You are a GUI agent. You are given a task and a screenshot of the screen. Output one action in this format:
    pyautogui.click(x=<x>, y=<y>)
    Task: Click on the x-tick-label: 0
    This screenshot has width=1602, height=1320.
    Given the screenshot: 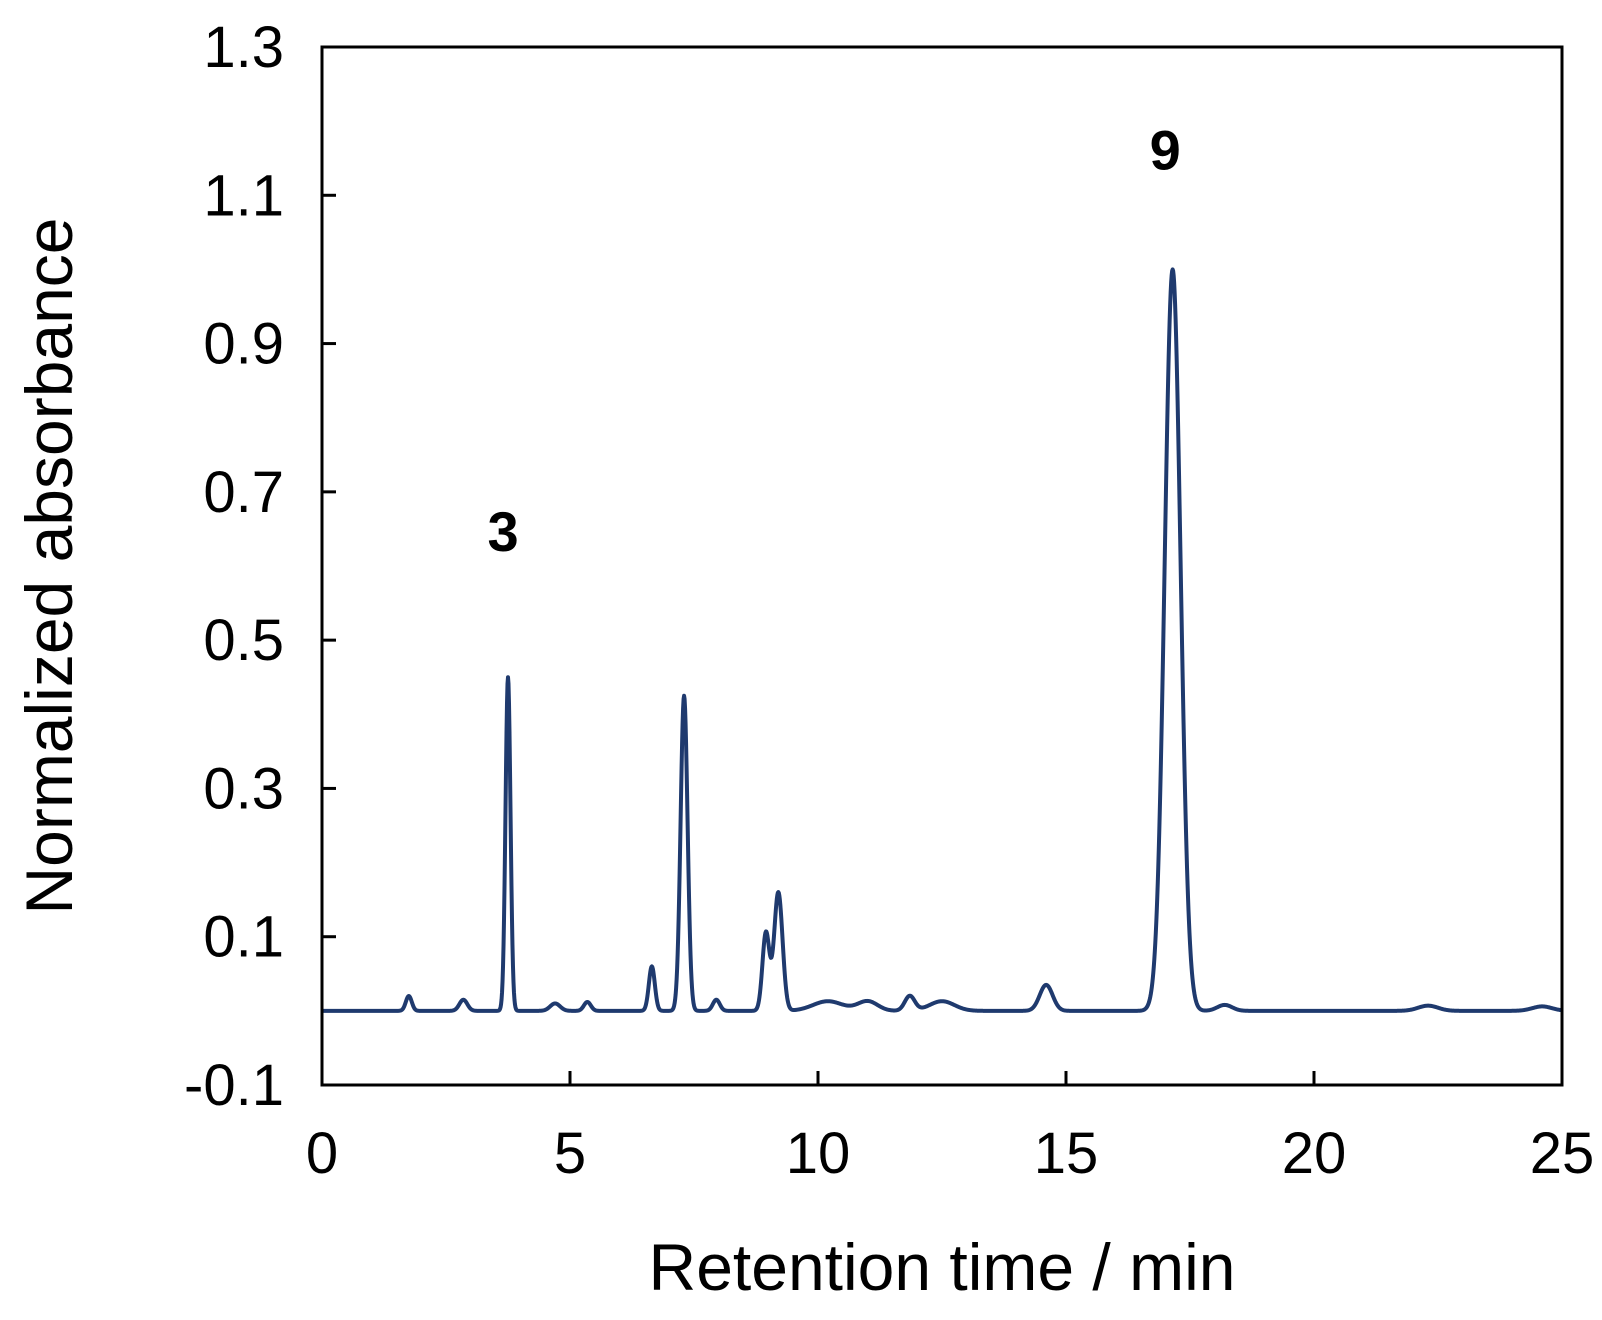 What is the action you would take?
    pyautogui.click(x=322, y=1153)
    